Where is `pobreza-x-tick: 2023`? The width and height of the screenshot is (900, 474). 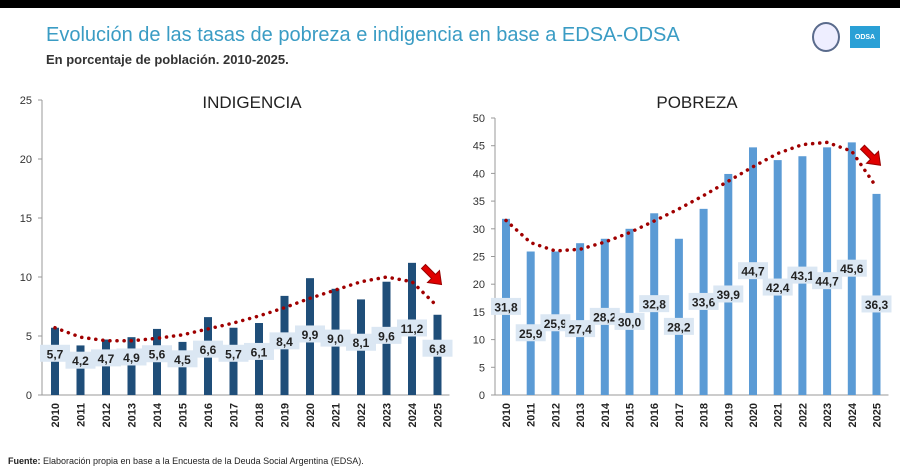
pobreza-x-tick: 2023 is located at coordinates (828, 415).